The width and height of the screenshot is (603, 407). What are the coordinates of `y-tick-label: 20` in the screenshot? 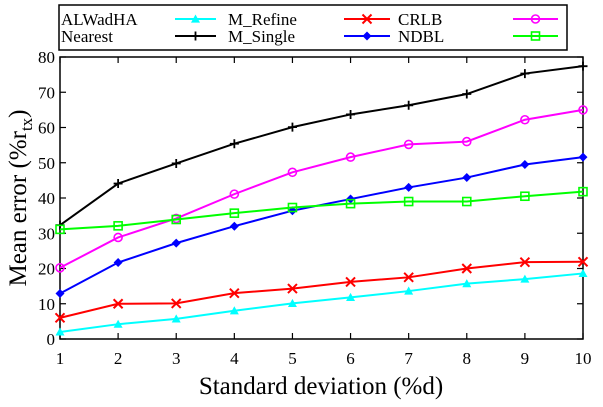 It's located at (46, 269).